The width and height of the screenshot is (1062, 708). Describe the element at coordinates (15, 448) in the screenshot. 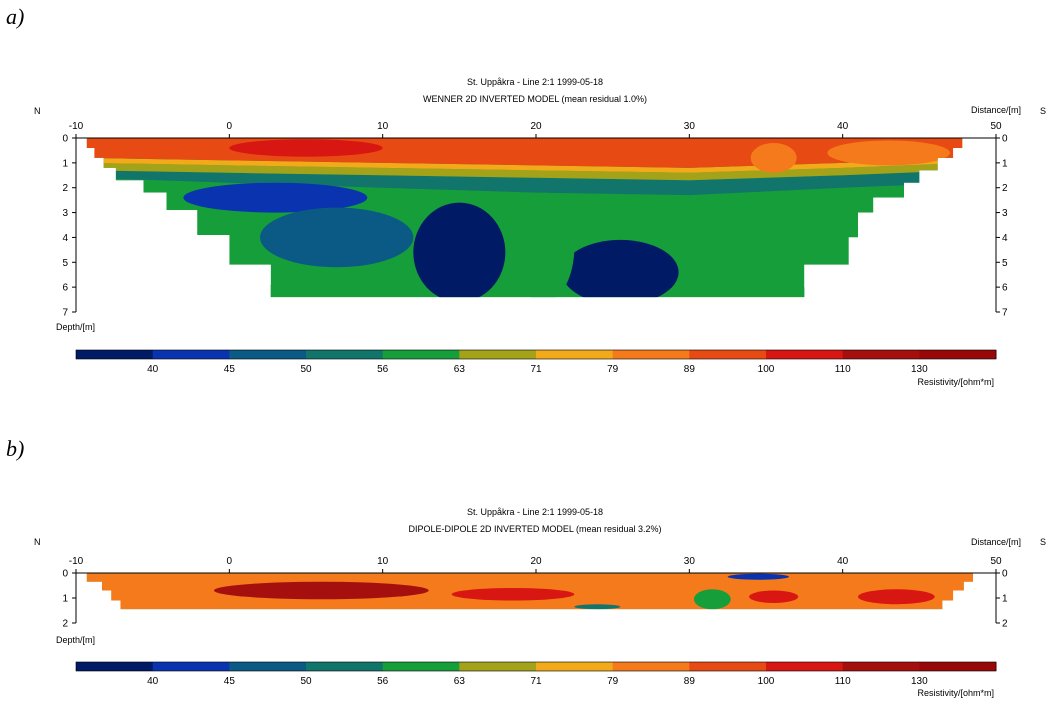

I see `panel-b-label: b)` at that location.